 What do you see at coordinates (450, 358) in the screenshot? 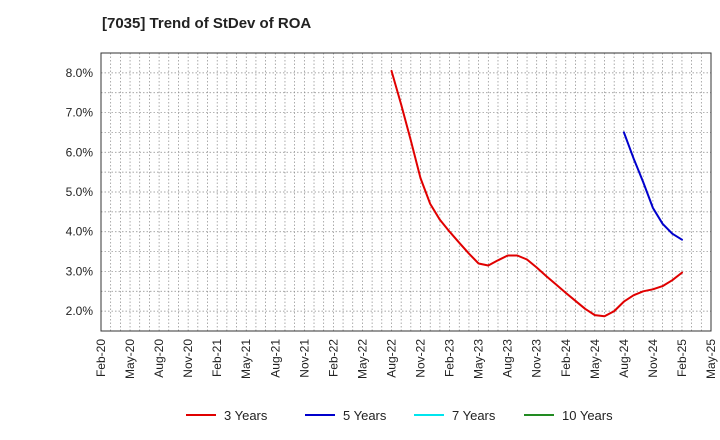
I see `x-tick-label: Feb-23` at bounding box center [450, 358].